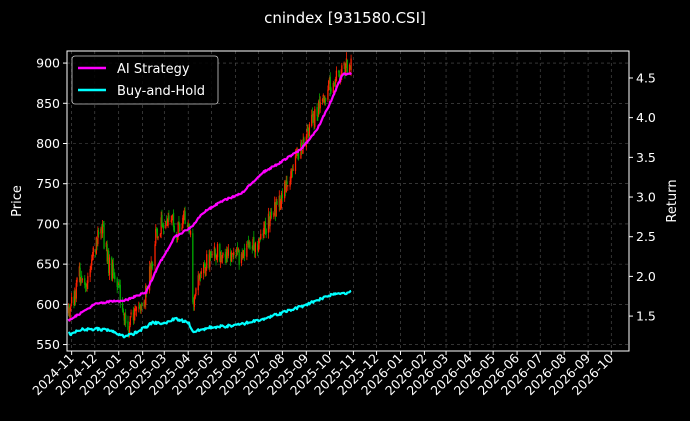  Describe the element at coordinates (48, 304) in the screenshot. I see `y-tick-label: 600` at that location.